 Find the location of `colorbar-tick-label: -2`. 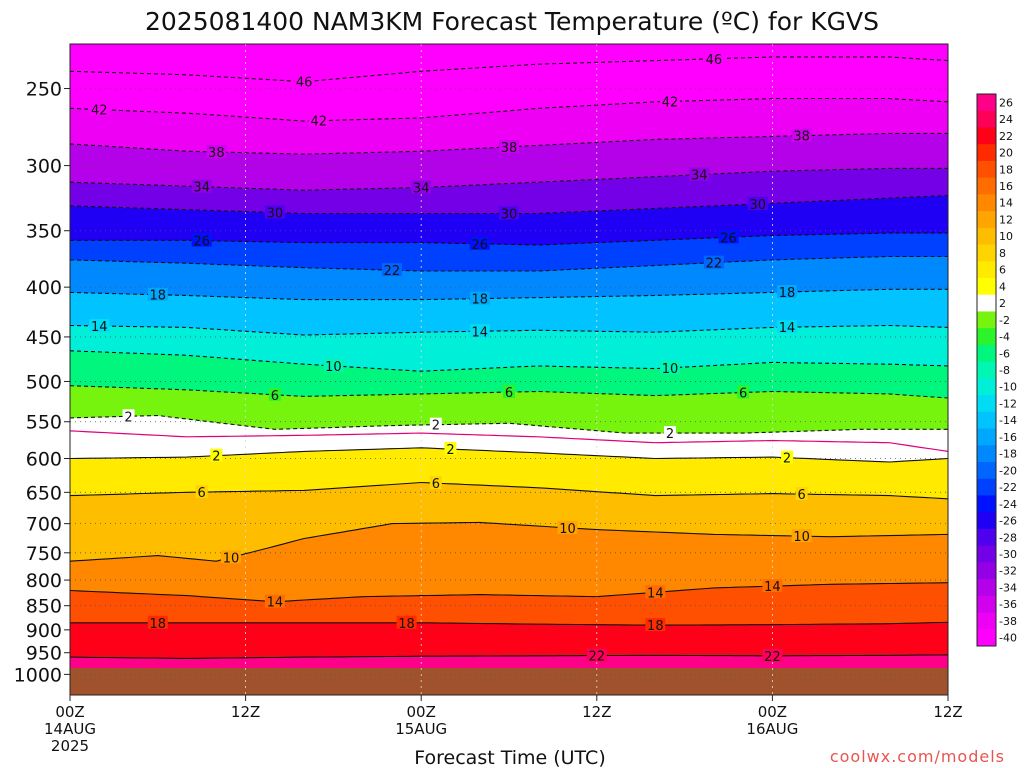

colorbar-tick-label: -2 is located at coordinates (1004, 320).